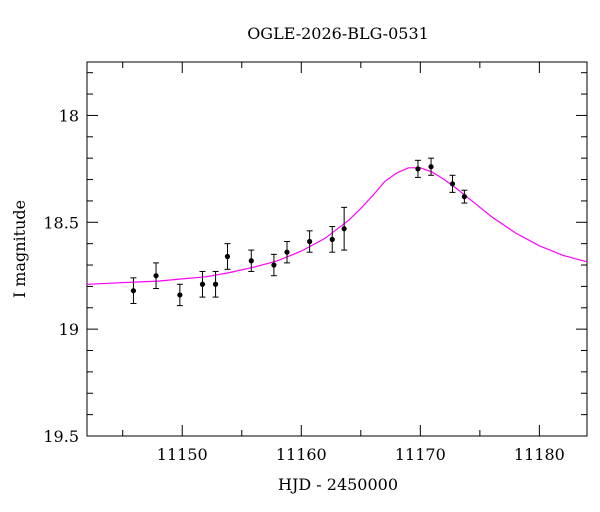  What do you see at coordinates (69, 329) in the screenshot?
I see `y-tick-label: 19` at bounding box center [69, 329].